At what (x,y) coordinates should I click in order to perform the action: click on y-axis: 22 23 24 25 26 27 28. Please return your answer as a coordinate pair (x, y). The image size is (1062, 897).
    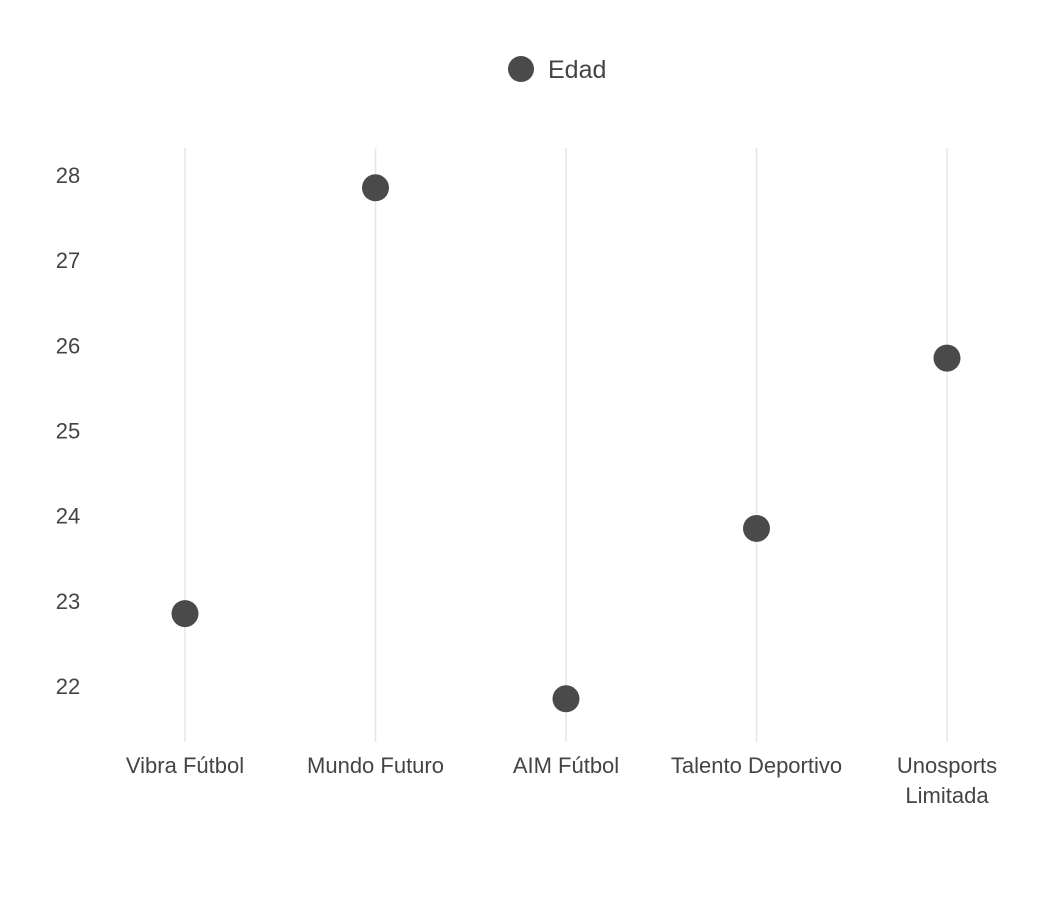
    Looking at the image, I should click on (68, 431).